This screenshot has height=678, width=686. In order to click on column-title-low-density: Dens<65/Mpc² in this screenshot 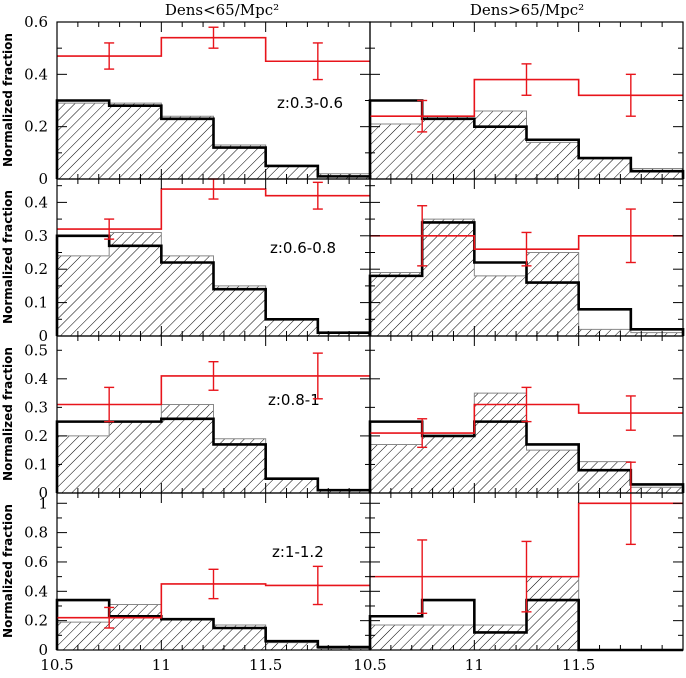, I will do `click(222, 10)`.